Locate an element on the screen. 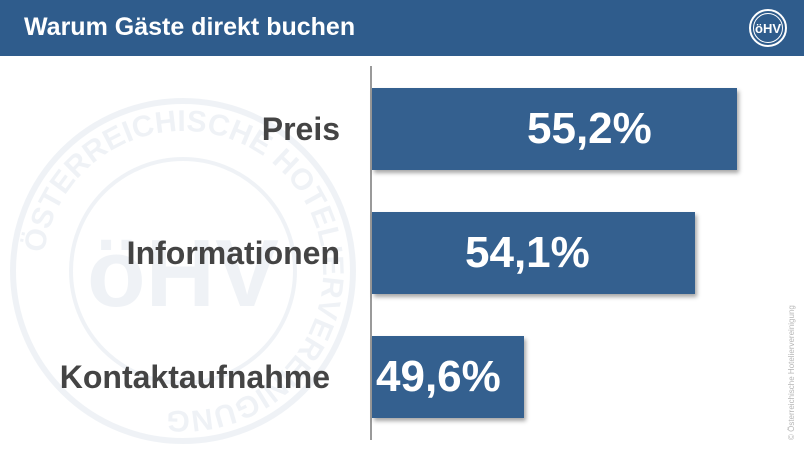  copyright-note: © Österreichische Hoteliervereinigung is located at coordinates (791, 372).